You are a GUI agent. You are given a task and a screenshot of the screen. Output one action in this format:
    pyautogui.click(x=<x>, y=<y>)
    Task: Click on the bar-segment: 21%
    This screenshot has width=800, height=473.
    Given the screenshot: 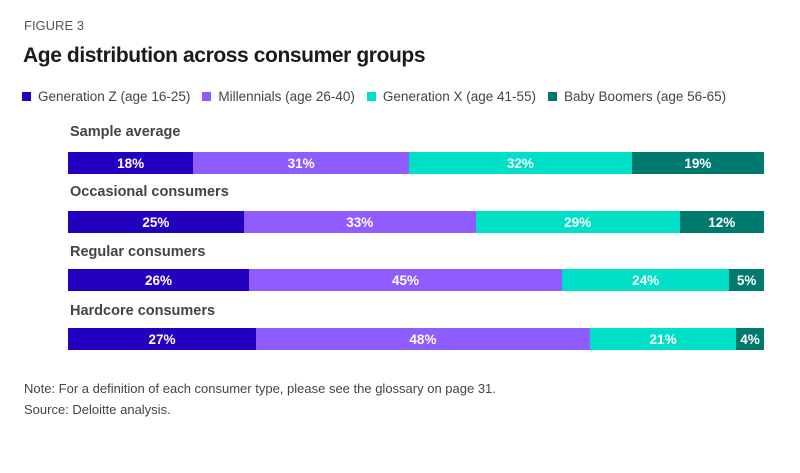 What is the action you would take?
    pyautogui.click(x=663, y=339)
    